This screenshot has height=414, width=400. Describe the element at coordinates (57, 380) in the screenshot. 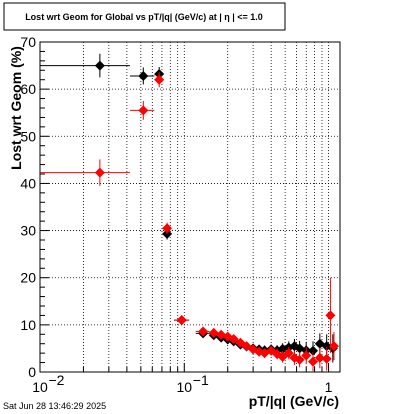

I see `x-tick-exponent: −2` at that location.